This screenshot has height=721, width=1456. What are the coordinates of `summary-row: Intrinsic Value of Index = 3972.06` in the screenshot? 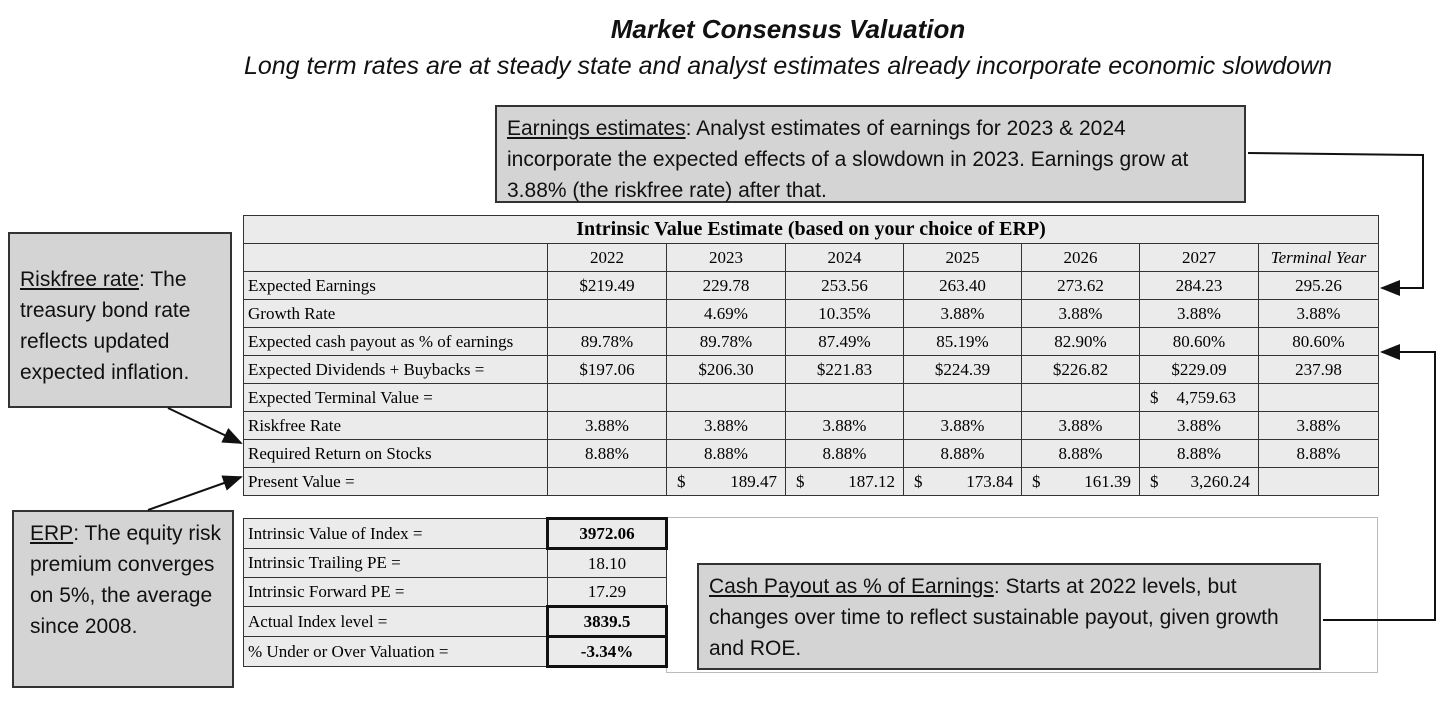 It's located at (455, 533).